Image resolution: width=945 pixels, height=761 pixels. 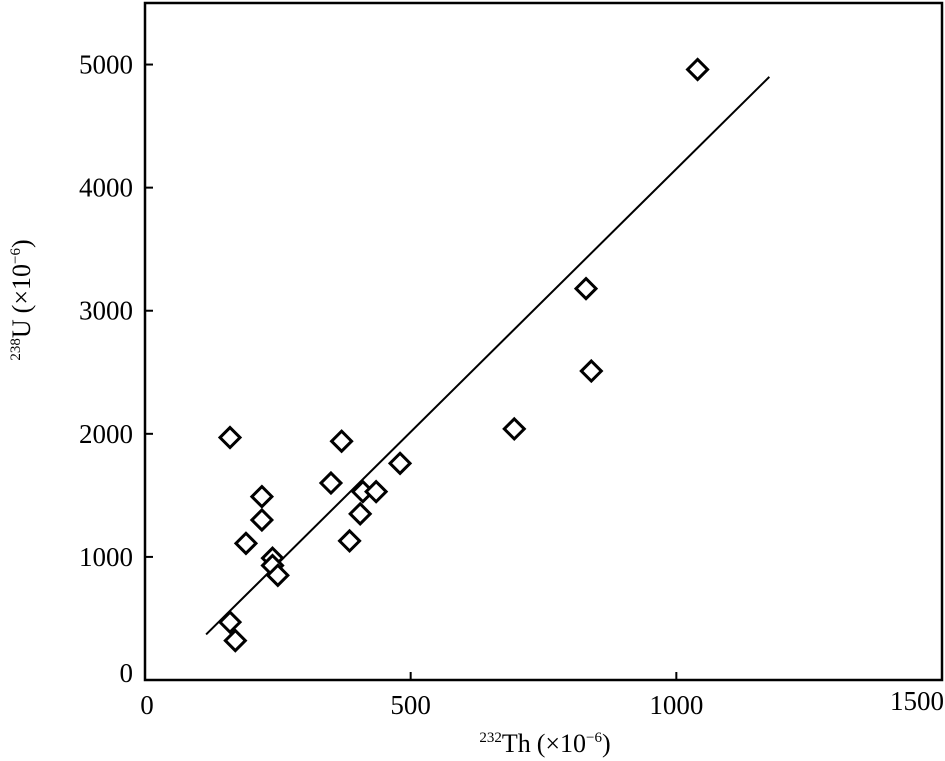 I want to click on y-axis: 0 1000 2000 3000 4000 5000, so click(x=116, y=369).